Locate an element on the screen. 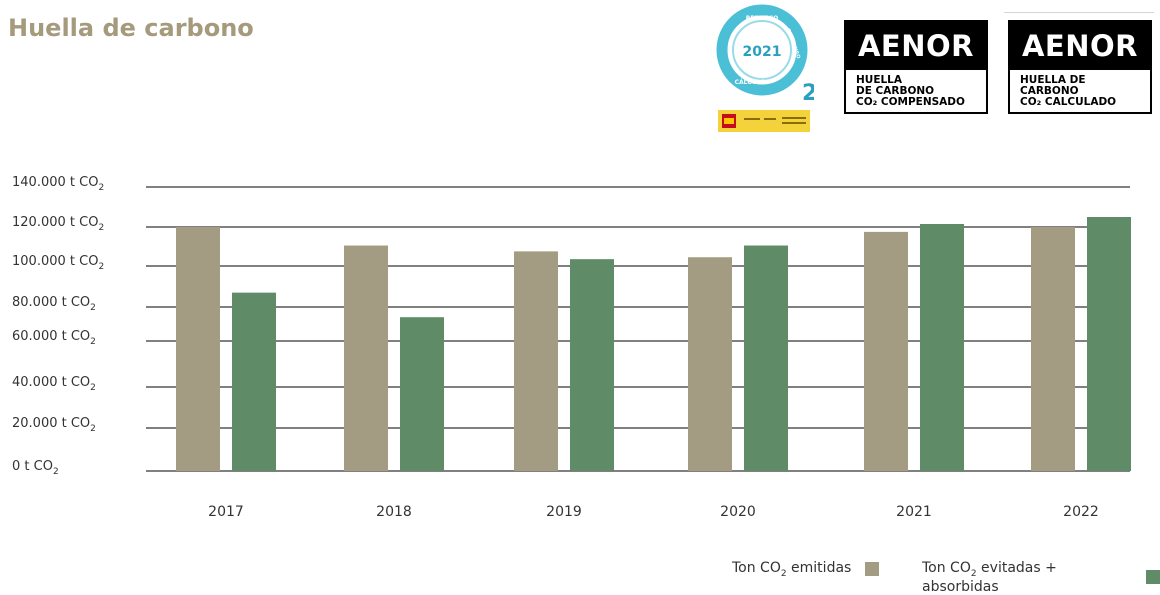  aenor-line: CO₂ CALCULADO is located at coordinates (1068, 102).